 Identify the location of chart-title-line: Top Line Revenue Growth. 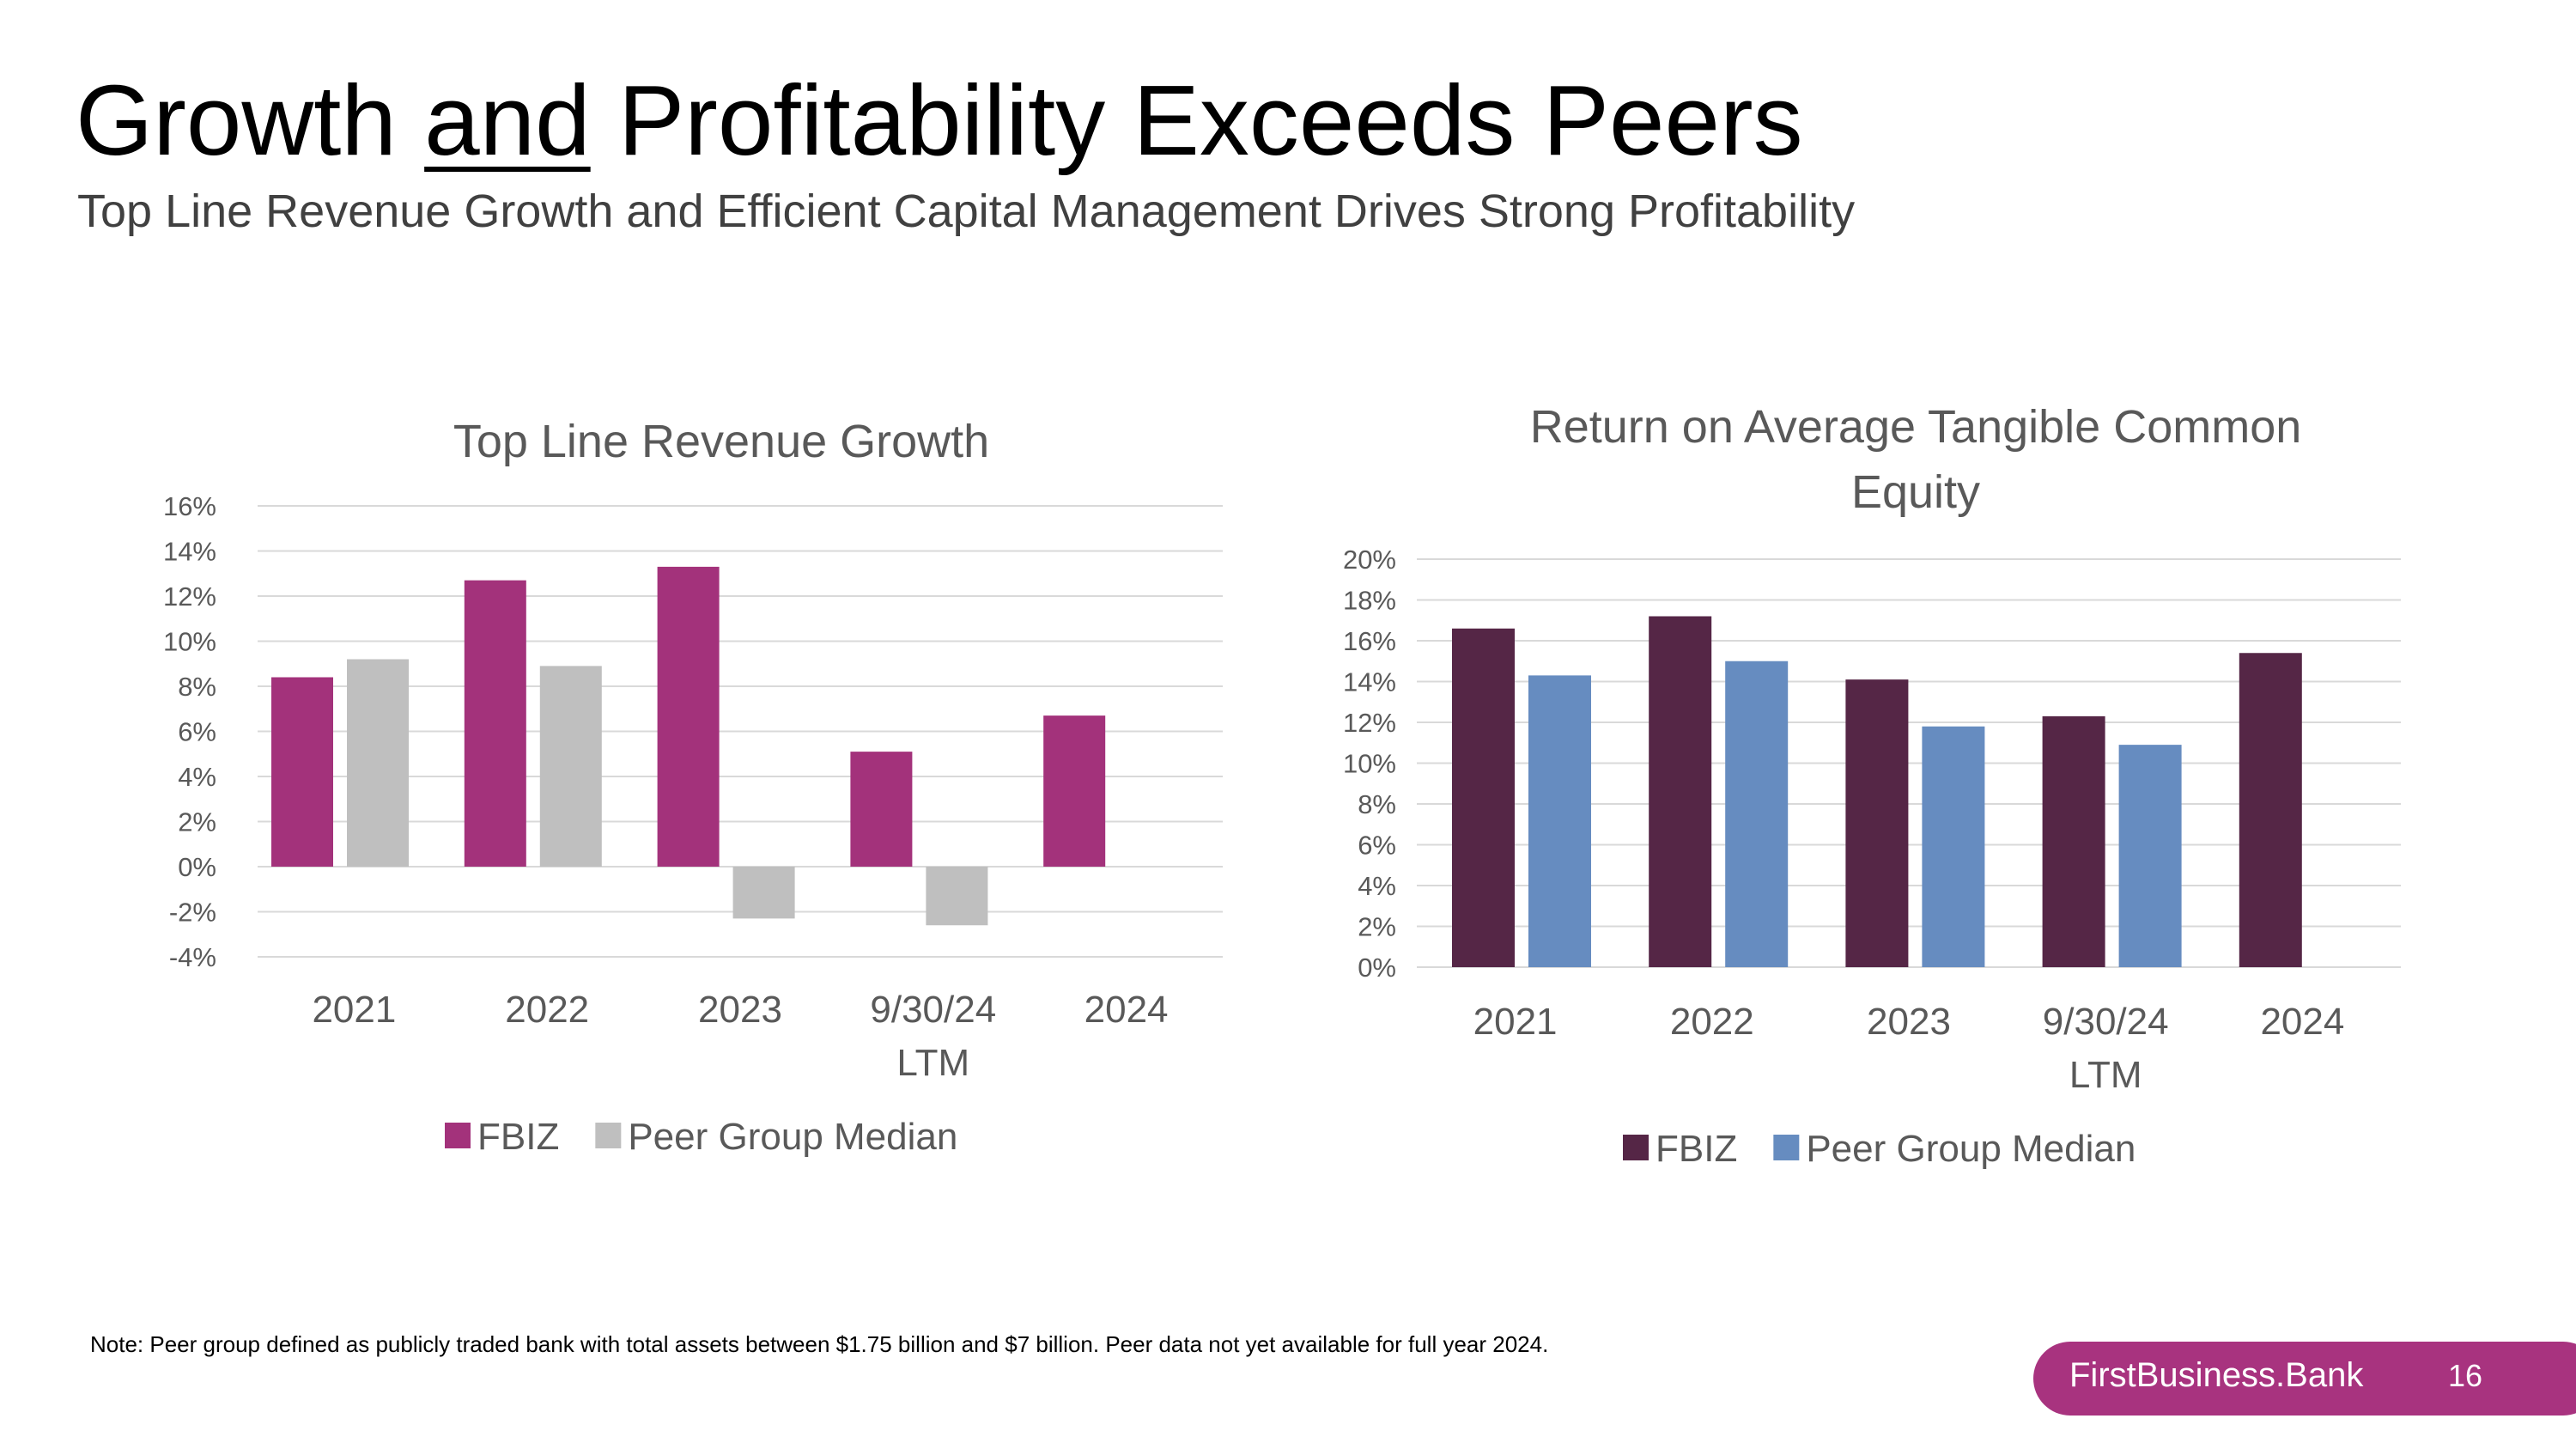
(721, 442).